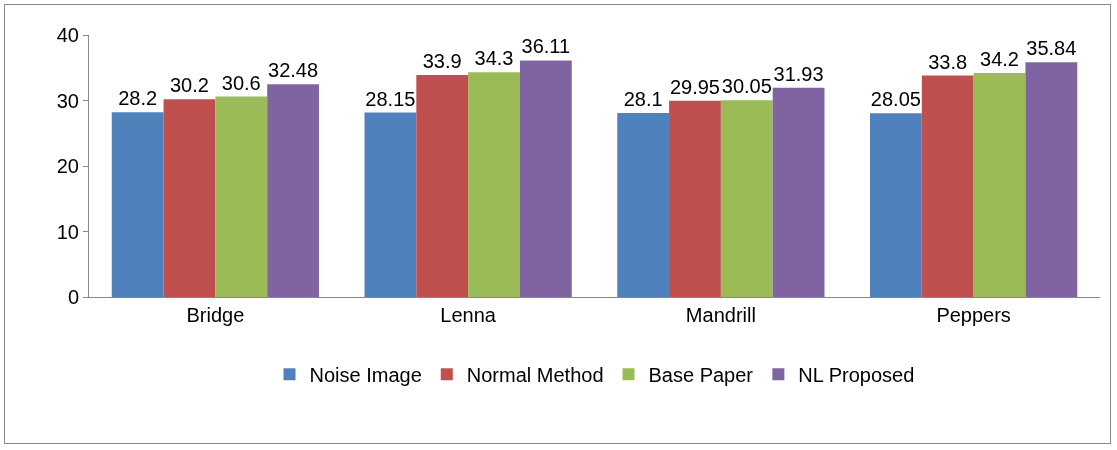 This screenshot has width=1117, height=450. Describe the element at coordinates (67, 166) in the screenshot. I see `y-tick-label: 20` at that location.